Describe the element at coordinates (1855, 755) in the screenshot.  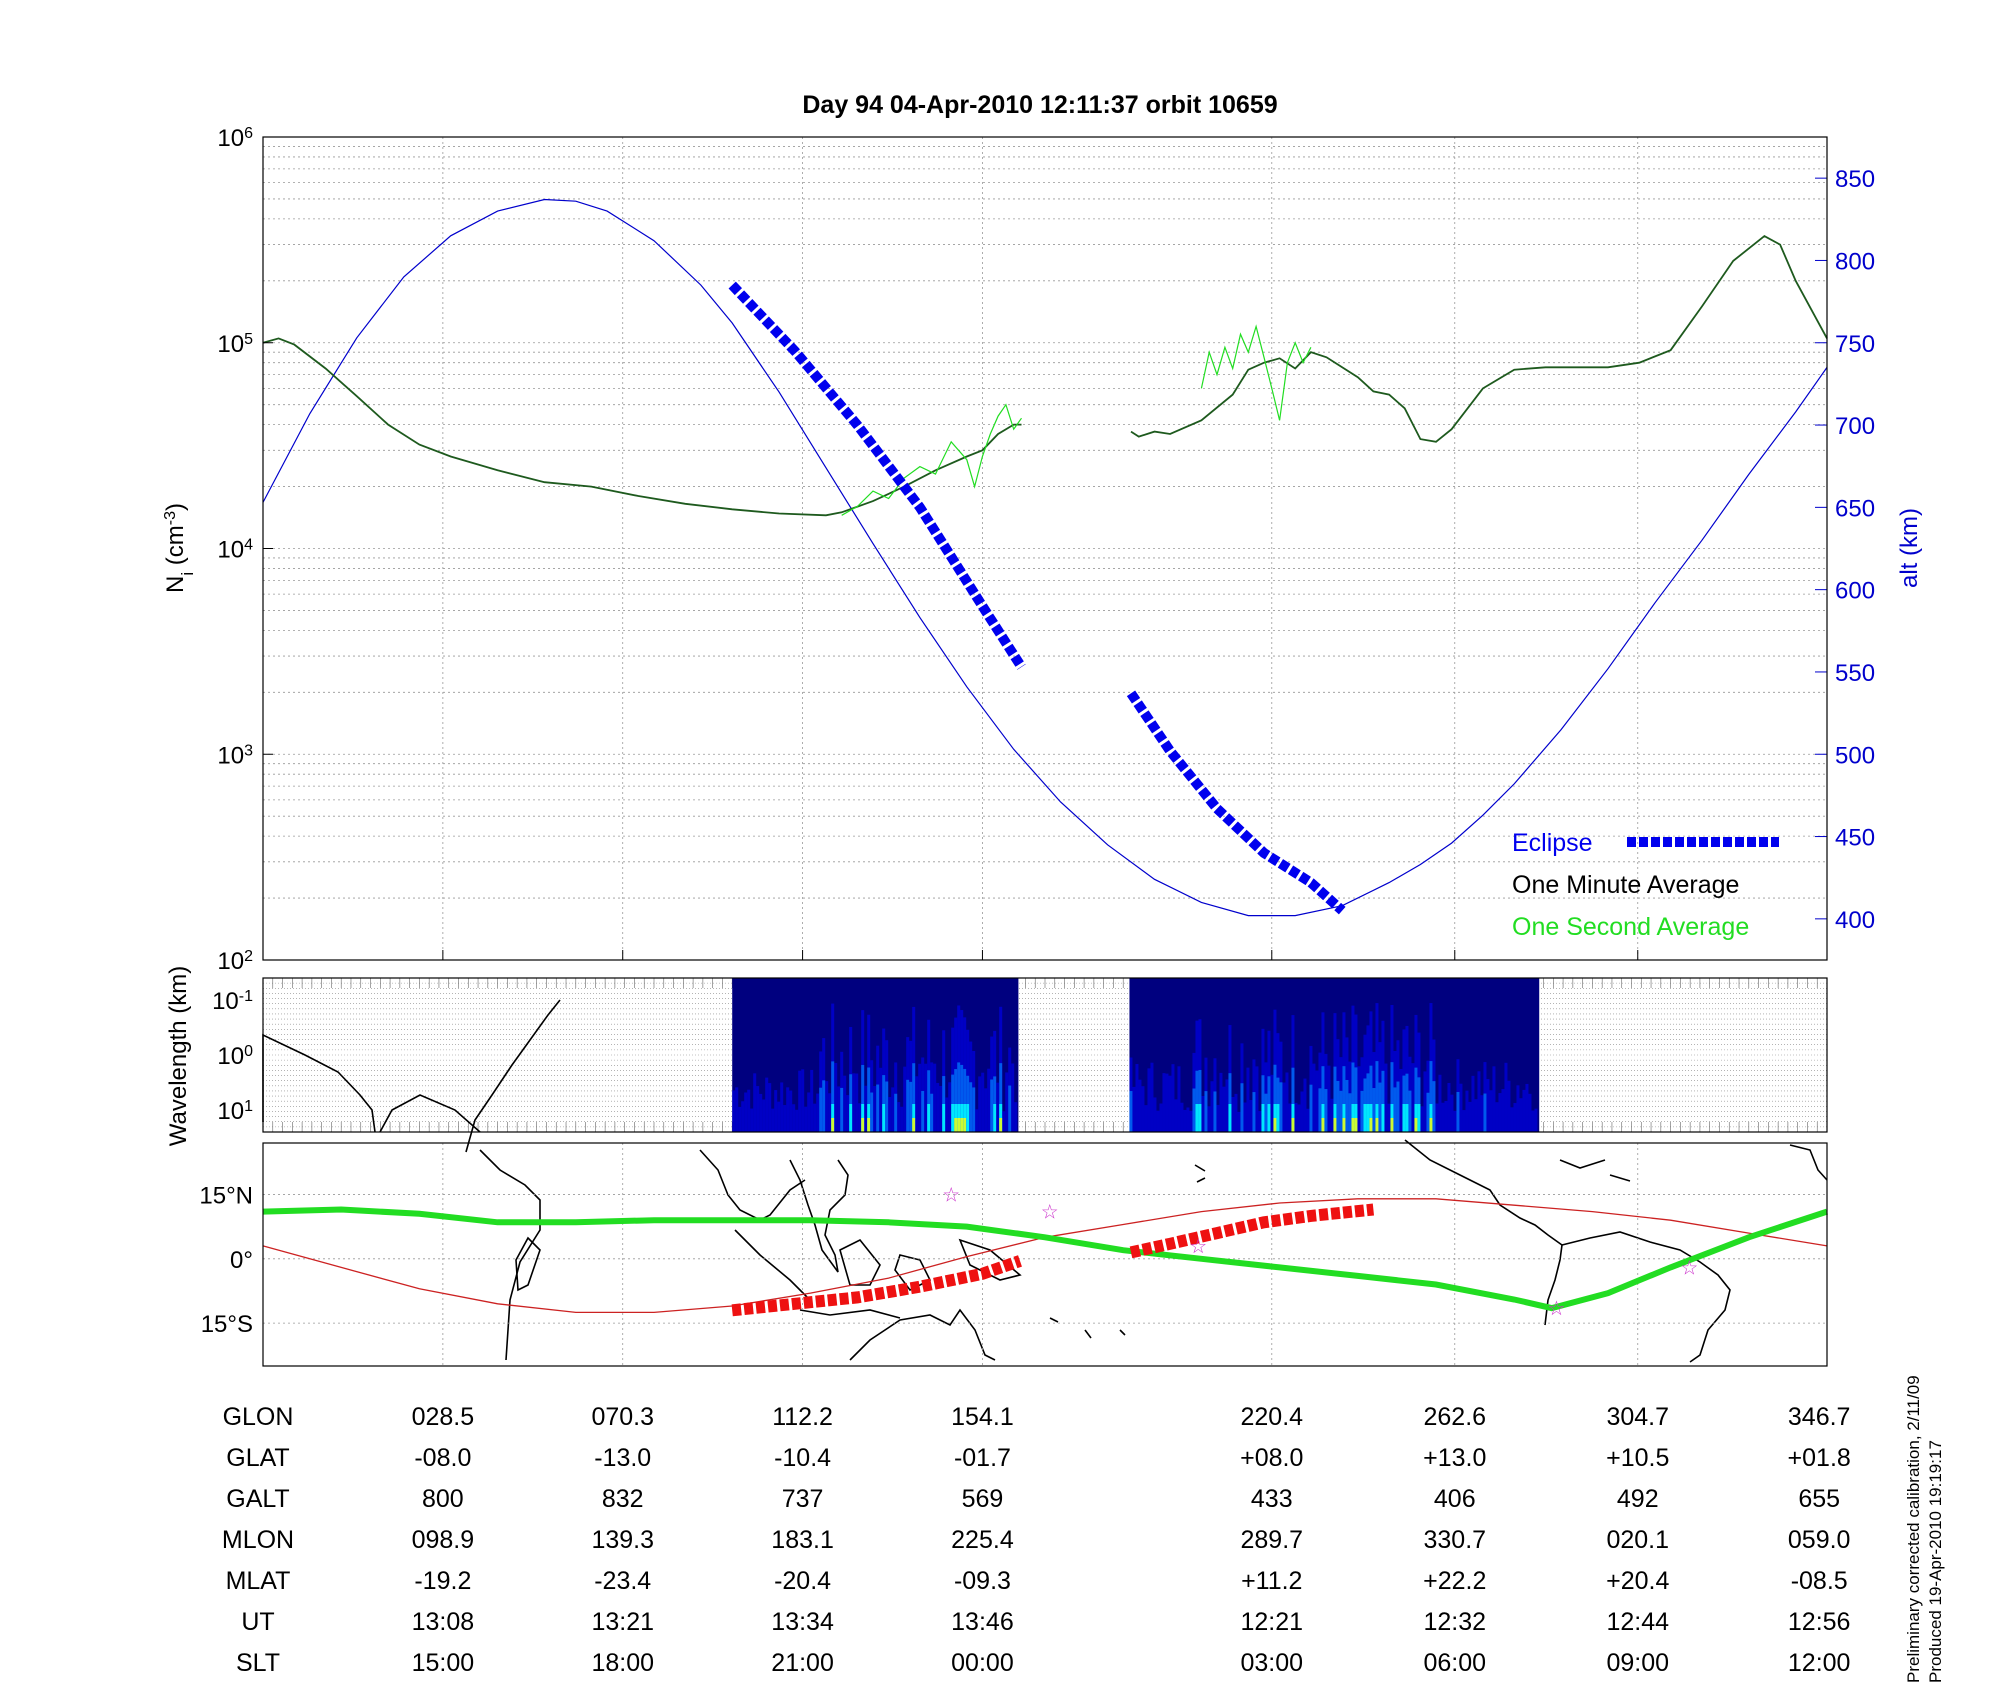
I see `altitude-ytick-label: 500` at that location.